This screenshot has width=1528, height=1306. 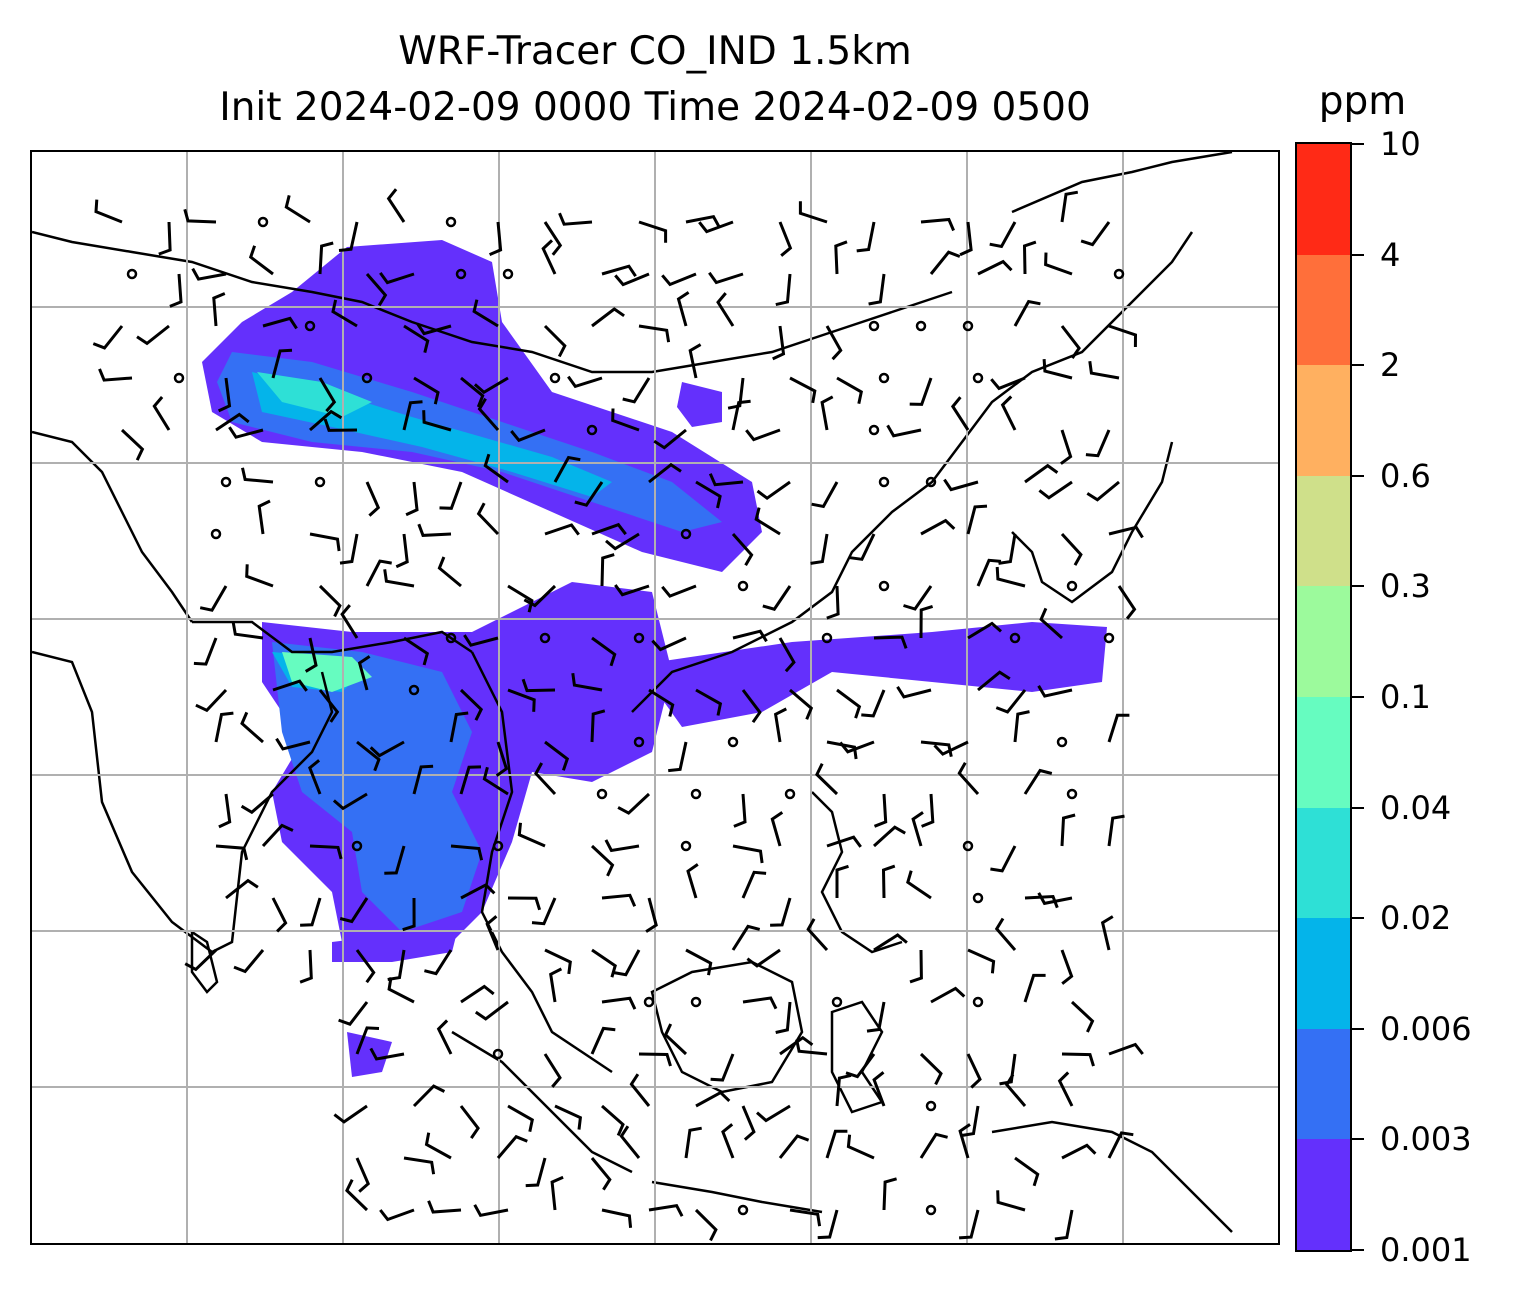 I want to click on coastline-sri-lanka, so click(x=204, y=961).